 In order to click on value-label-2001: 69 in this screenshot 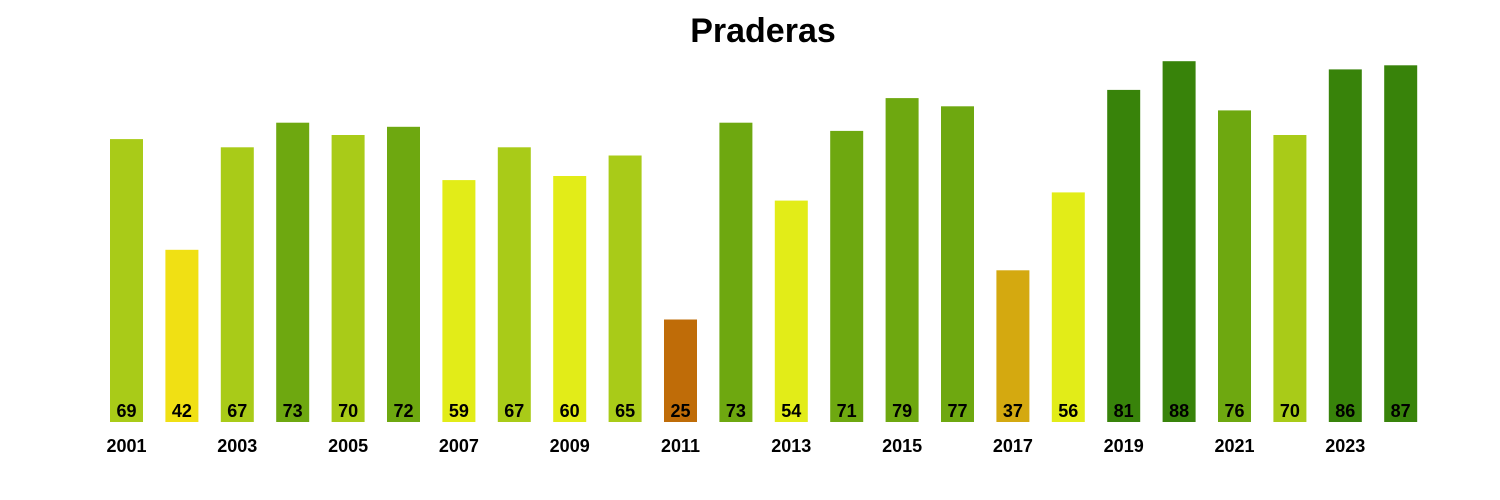, I will do `click(126, 411)`.